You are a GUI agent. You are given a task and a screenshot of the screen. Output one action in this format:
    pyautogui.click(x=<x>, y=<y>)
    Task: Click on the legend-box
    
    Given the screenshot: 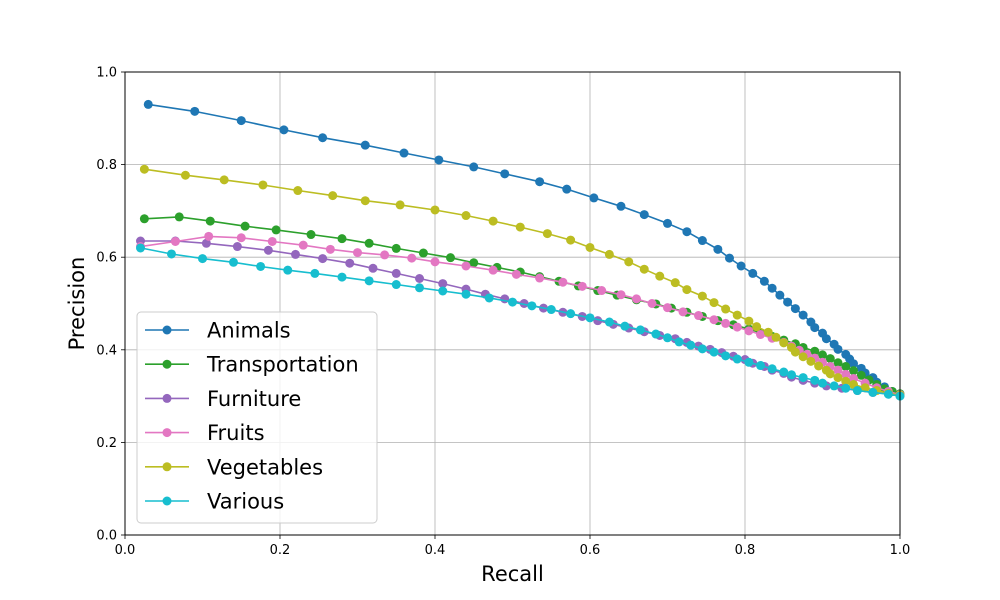 What is the action you would take?
    pyautogui.click(x=257, y=417)
    